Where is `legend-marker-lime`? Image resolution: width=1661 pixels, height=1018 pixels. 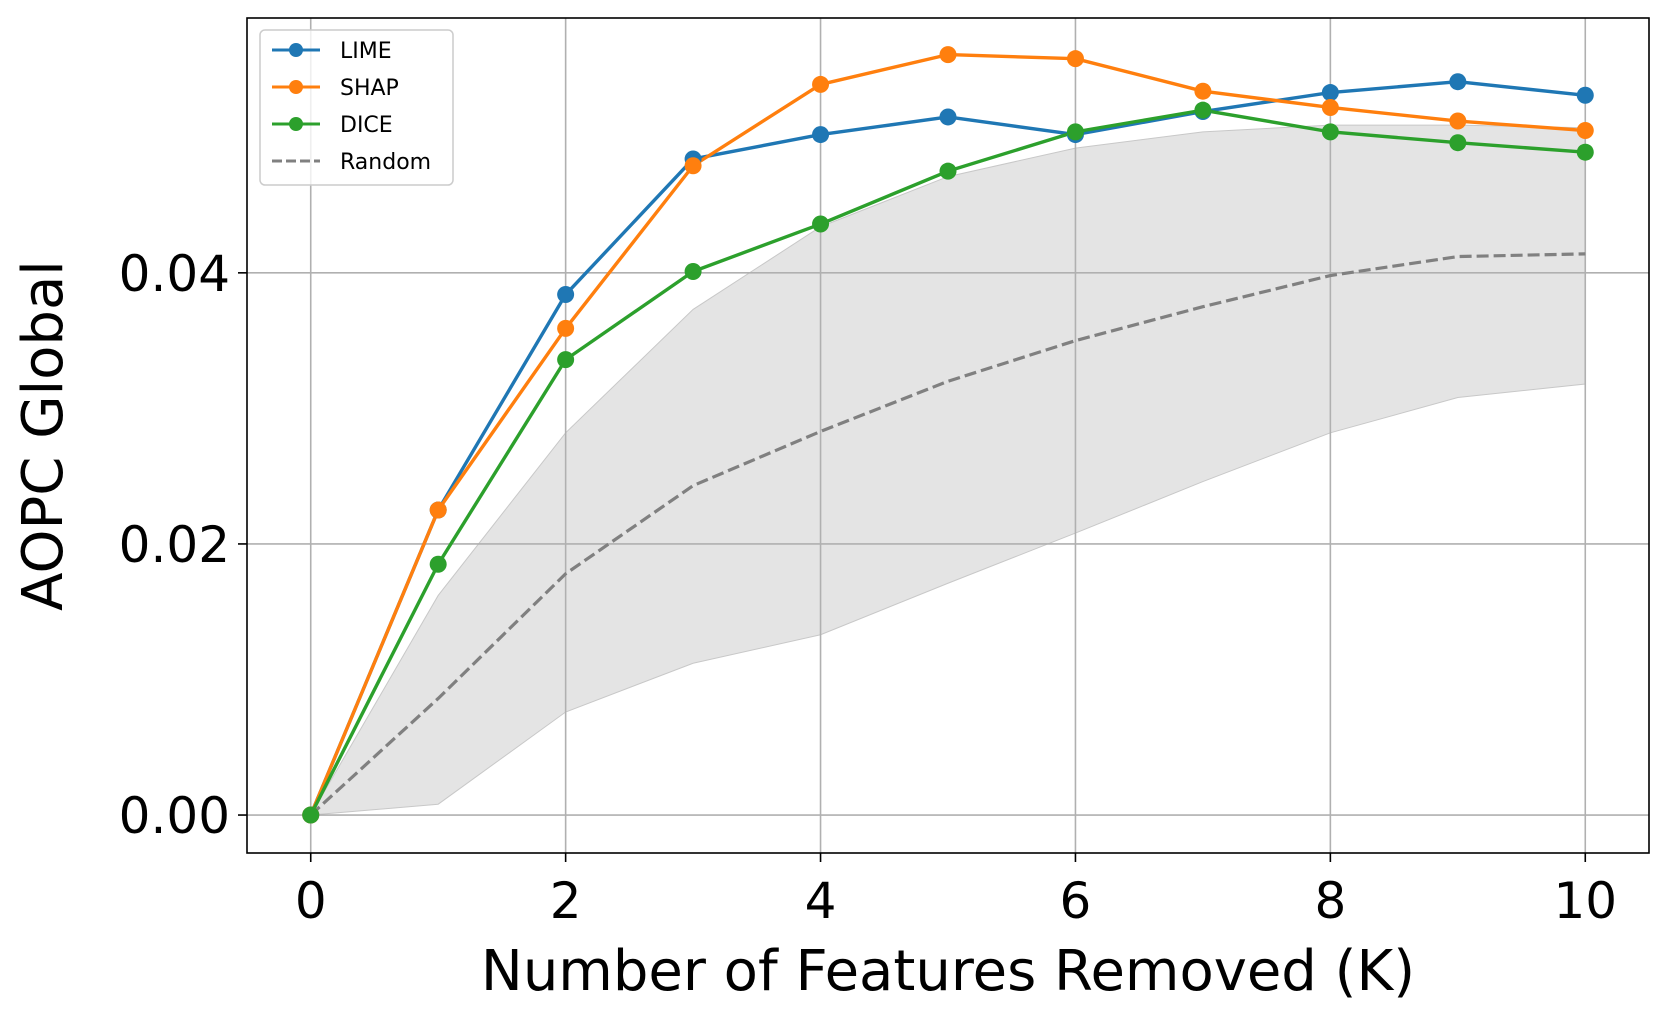
legend-marker-lime is located at coordinates (296, 50).